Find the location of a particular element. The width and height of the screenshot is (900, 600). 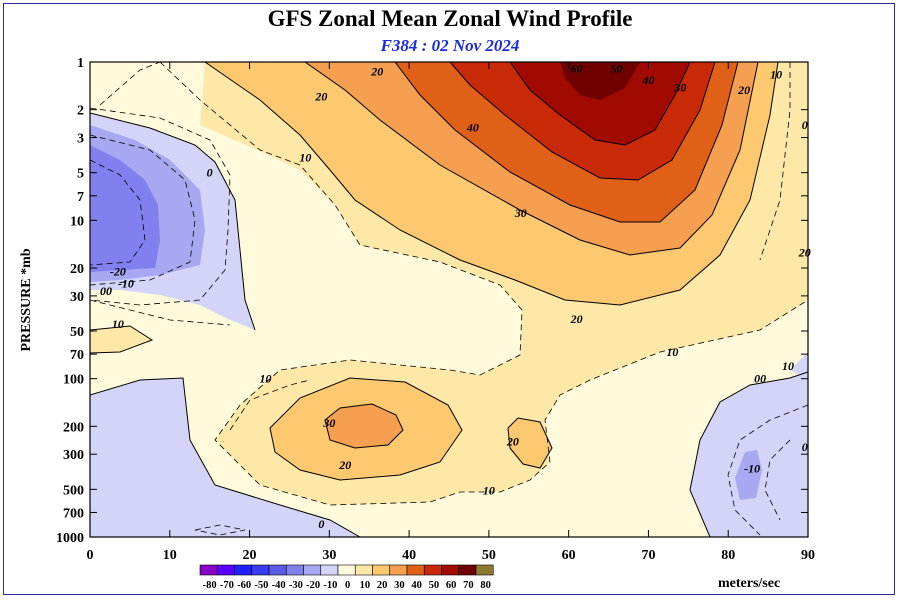

contour-line-0-upper-left is located at coordinates (173, 221).